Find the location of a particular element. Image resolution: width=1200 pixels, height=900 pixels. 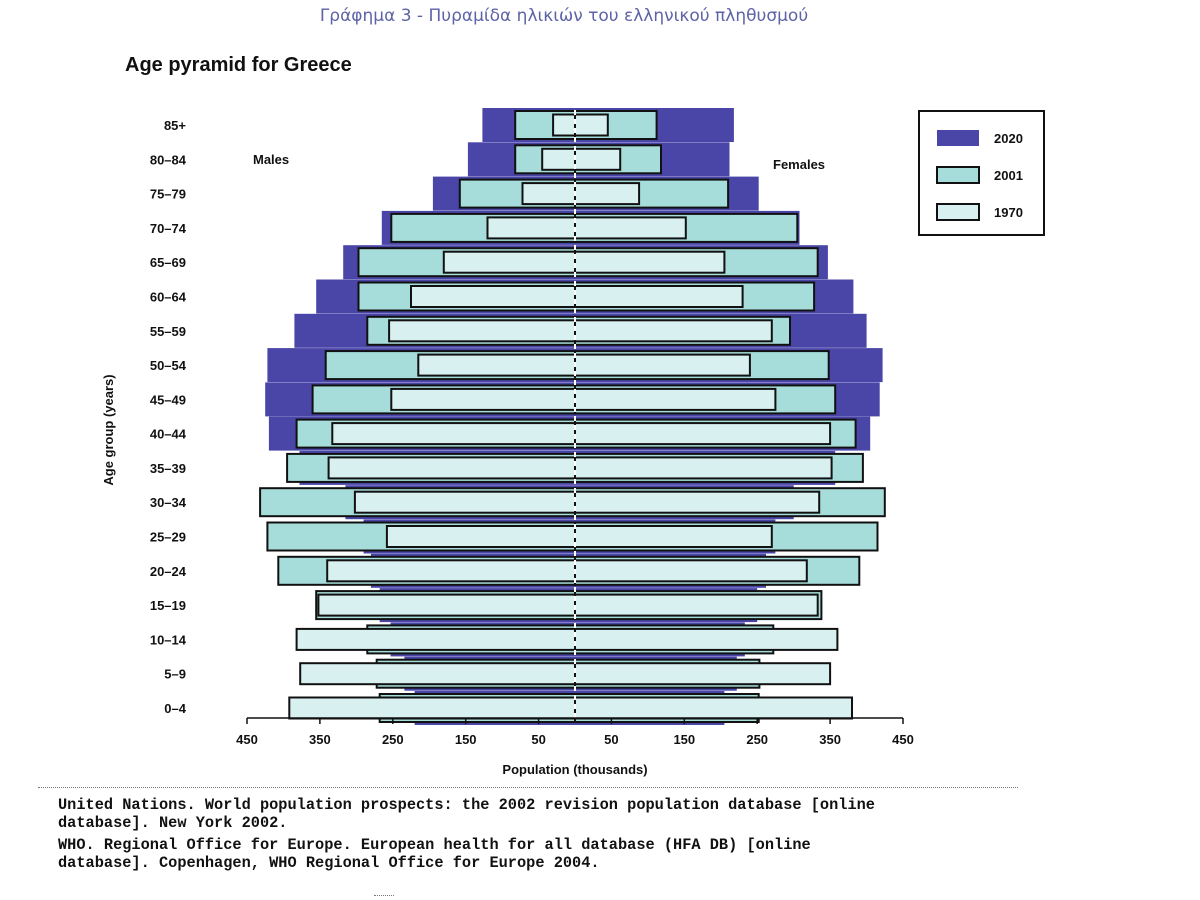

divider is located at coordinates (528, 787).